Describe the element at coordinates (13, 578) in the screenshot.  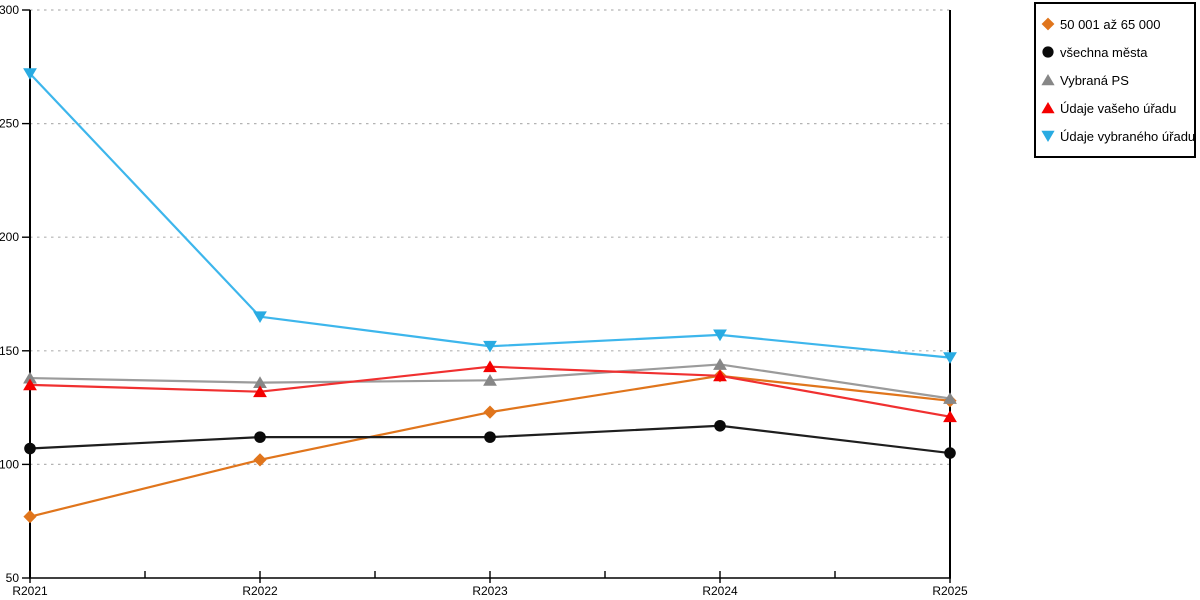
I see `y-tick-label: 50` at that location.